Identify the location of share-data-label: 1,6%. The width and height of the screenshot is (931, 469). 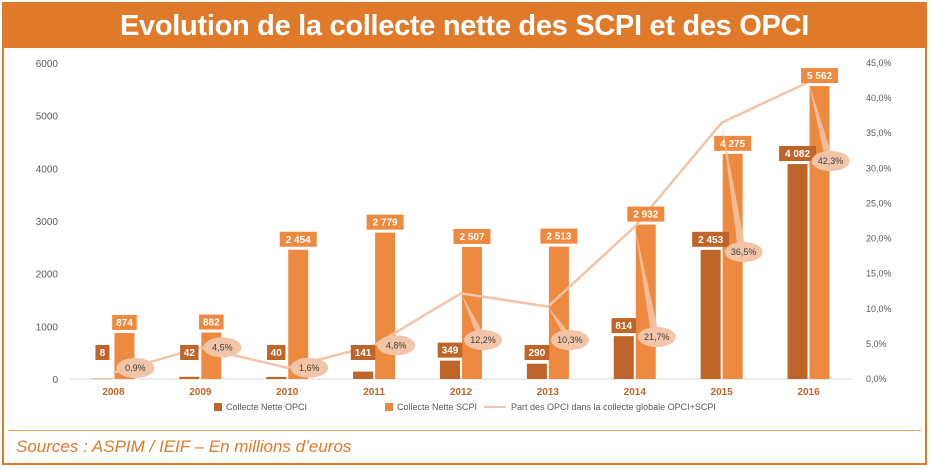
(309, 368).